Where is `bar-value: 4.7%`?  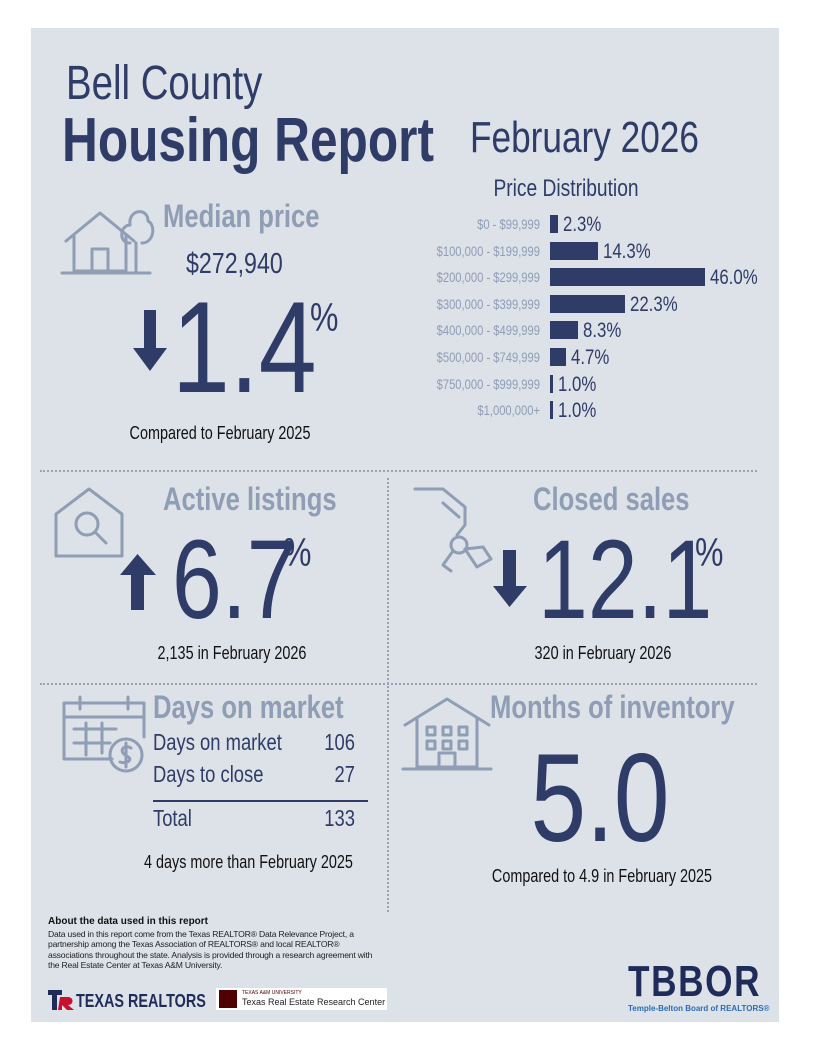 bar-value: 4.7% is located at coordinates (590, 357).